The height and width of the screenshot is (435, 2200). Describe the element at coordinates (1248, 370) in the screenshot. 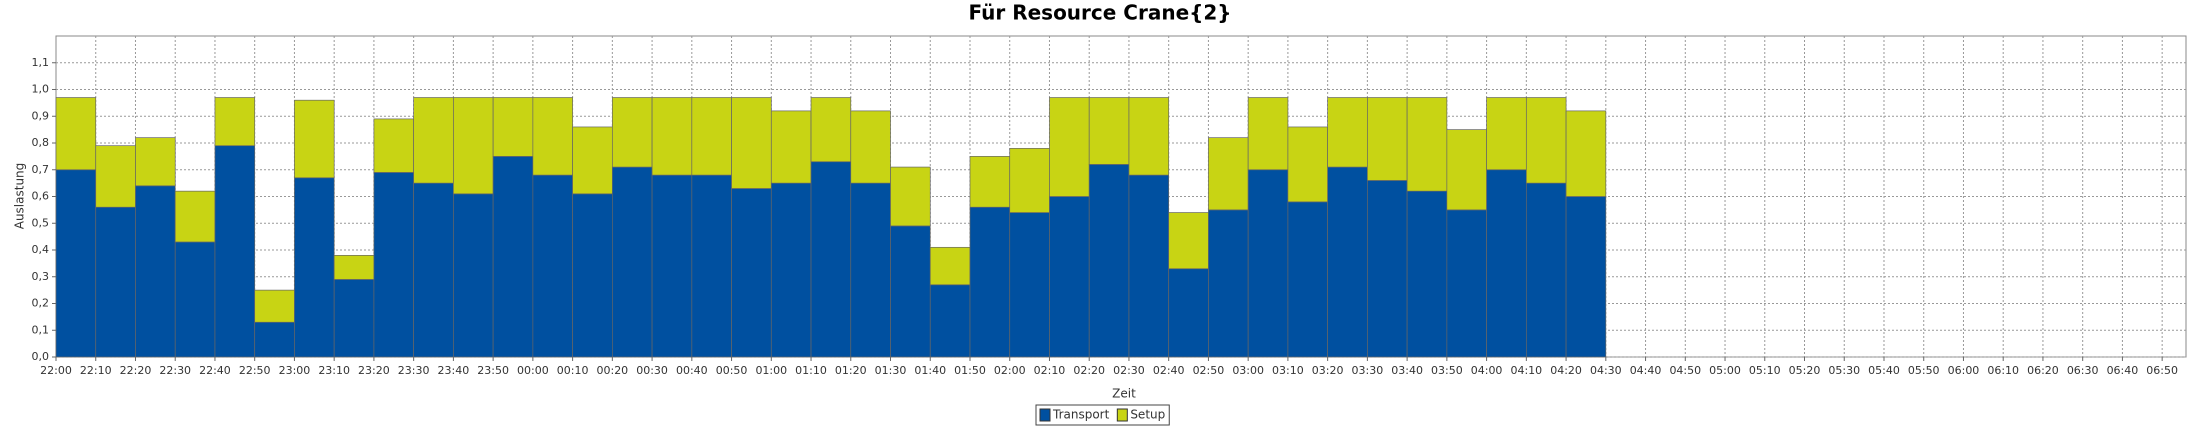

I see `x-tick-label: 03:00` at that location.